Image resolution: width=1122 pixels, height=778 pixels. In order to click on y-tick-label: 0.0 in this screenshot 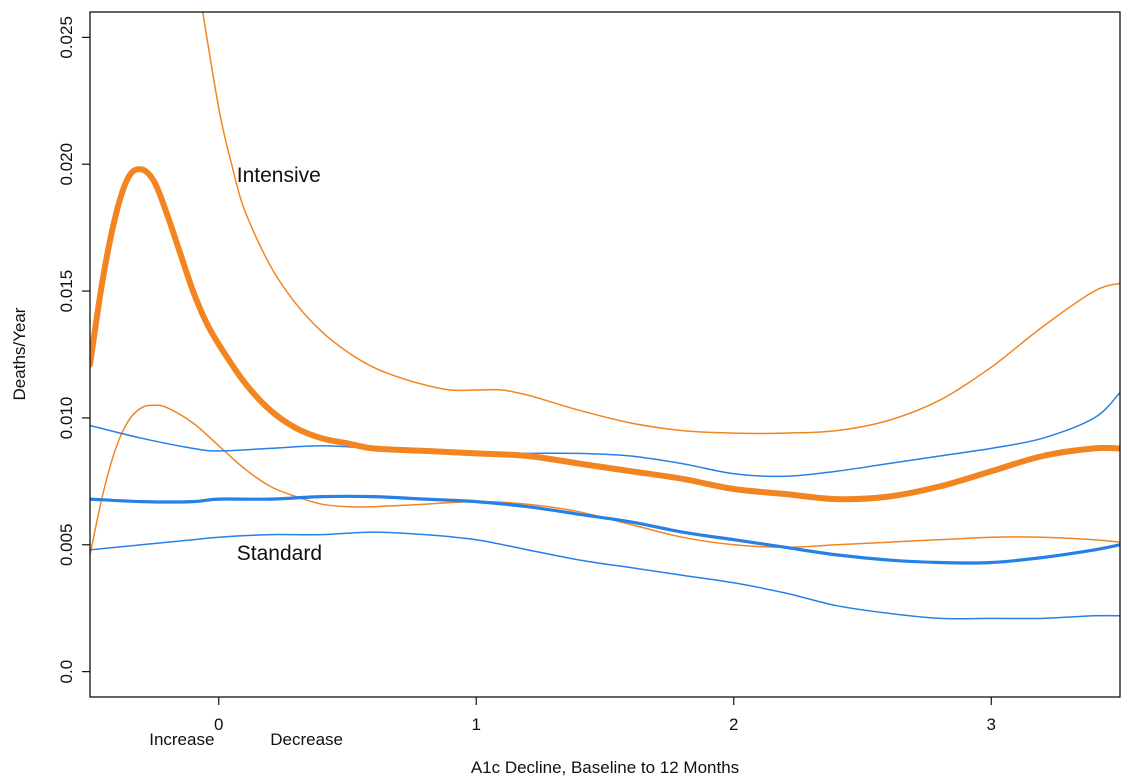, I will do `click(66, 672)`.